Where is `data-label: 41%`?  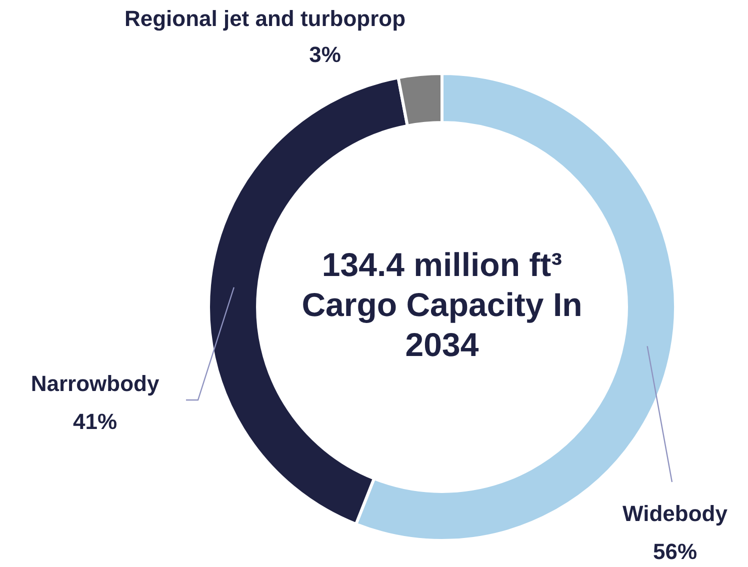 data-label: 41% is located at coordinates (95, 421).